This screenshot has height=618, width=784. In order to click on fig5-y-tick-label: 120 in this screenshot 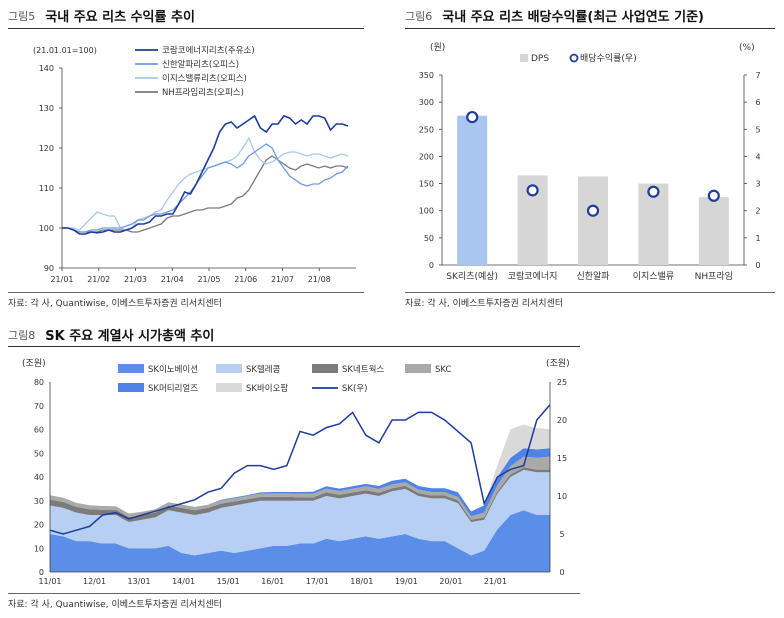, I will do `click(46, 148)`.